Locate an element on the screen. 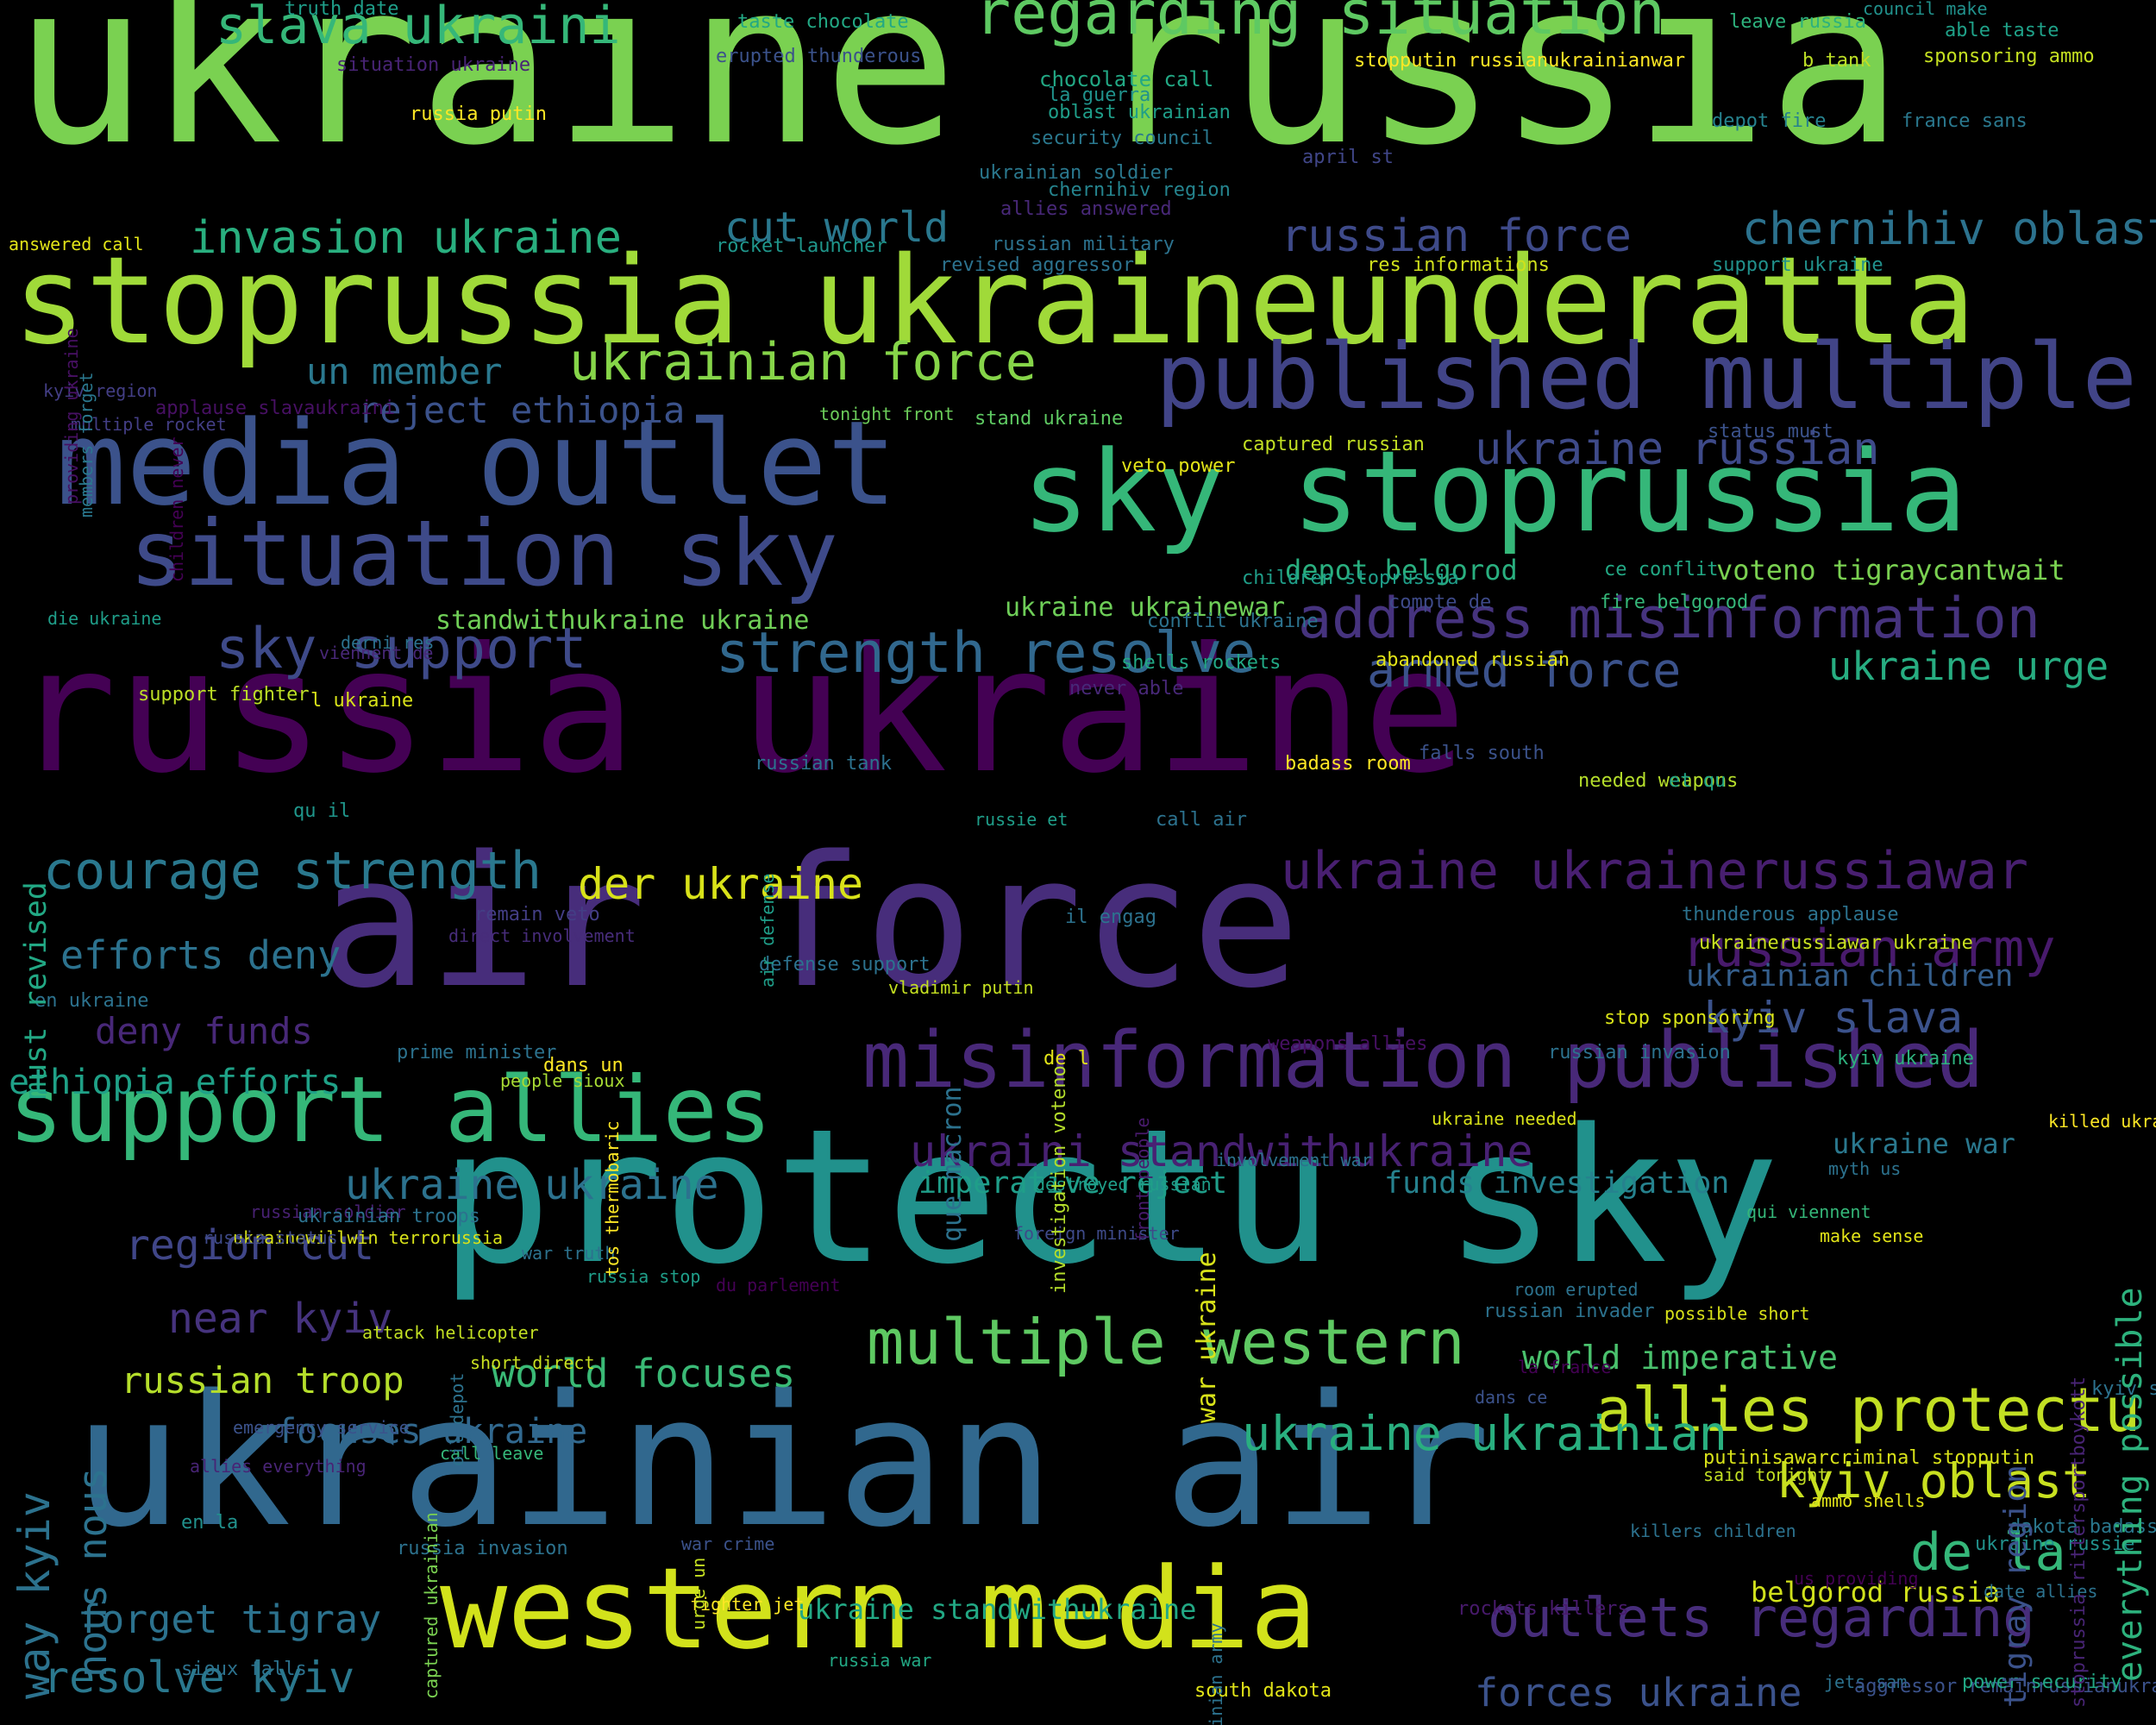 The width and height of the screenshot is (2156, 1725). cloud-word: la guerra is located at coordinates (1099, 95).